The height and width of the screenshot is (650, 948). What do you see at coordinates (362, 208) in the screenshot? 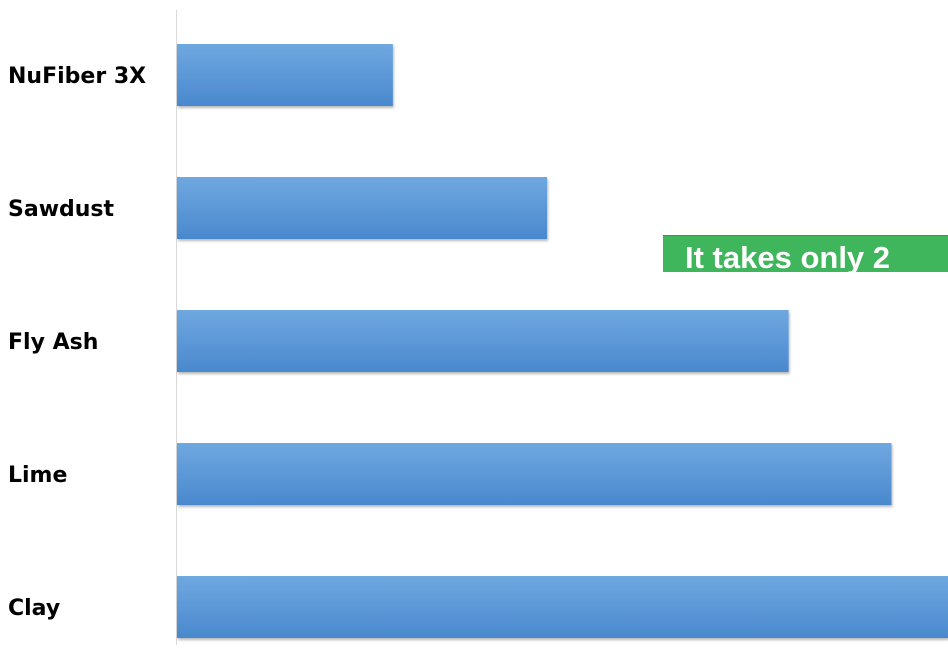
I see `bar-sawdust` at bounding box center [362, 208].